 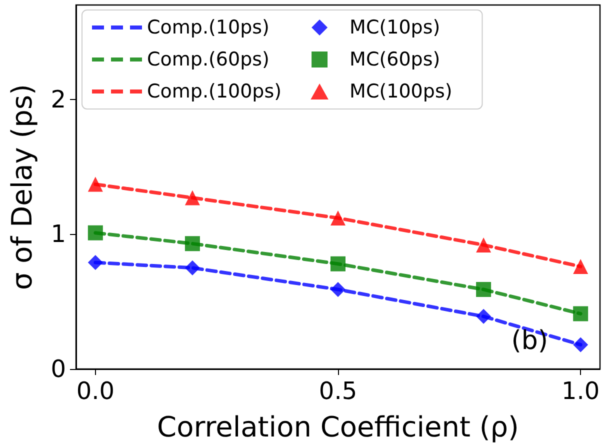 I want to click on x-tick-label: 0.0, so click(x=95, y=391).